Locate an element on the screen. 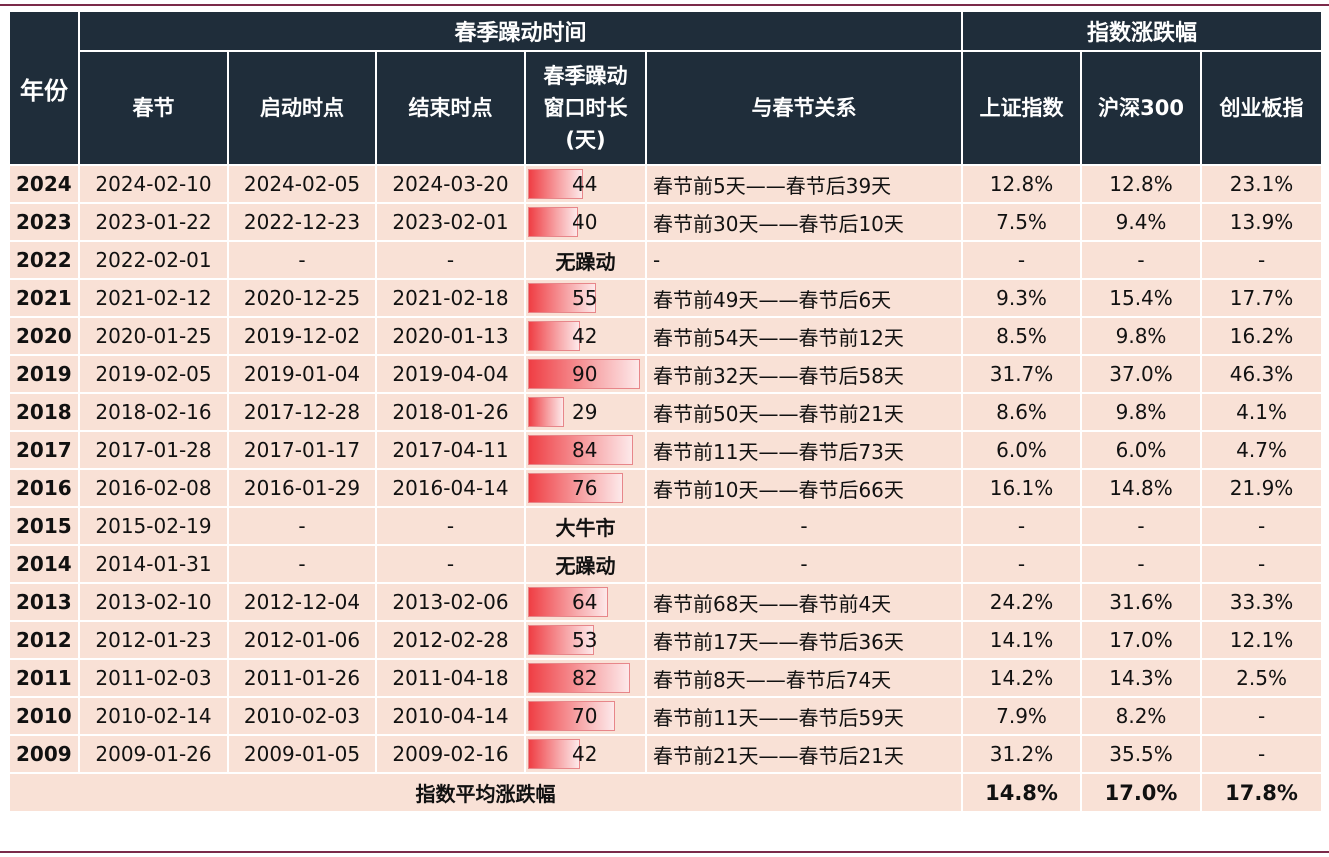  hs300-cell: 8.2% is located at coordinates (1141, 716).